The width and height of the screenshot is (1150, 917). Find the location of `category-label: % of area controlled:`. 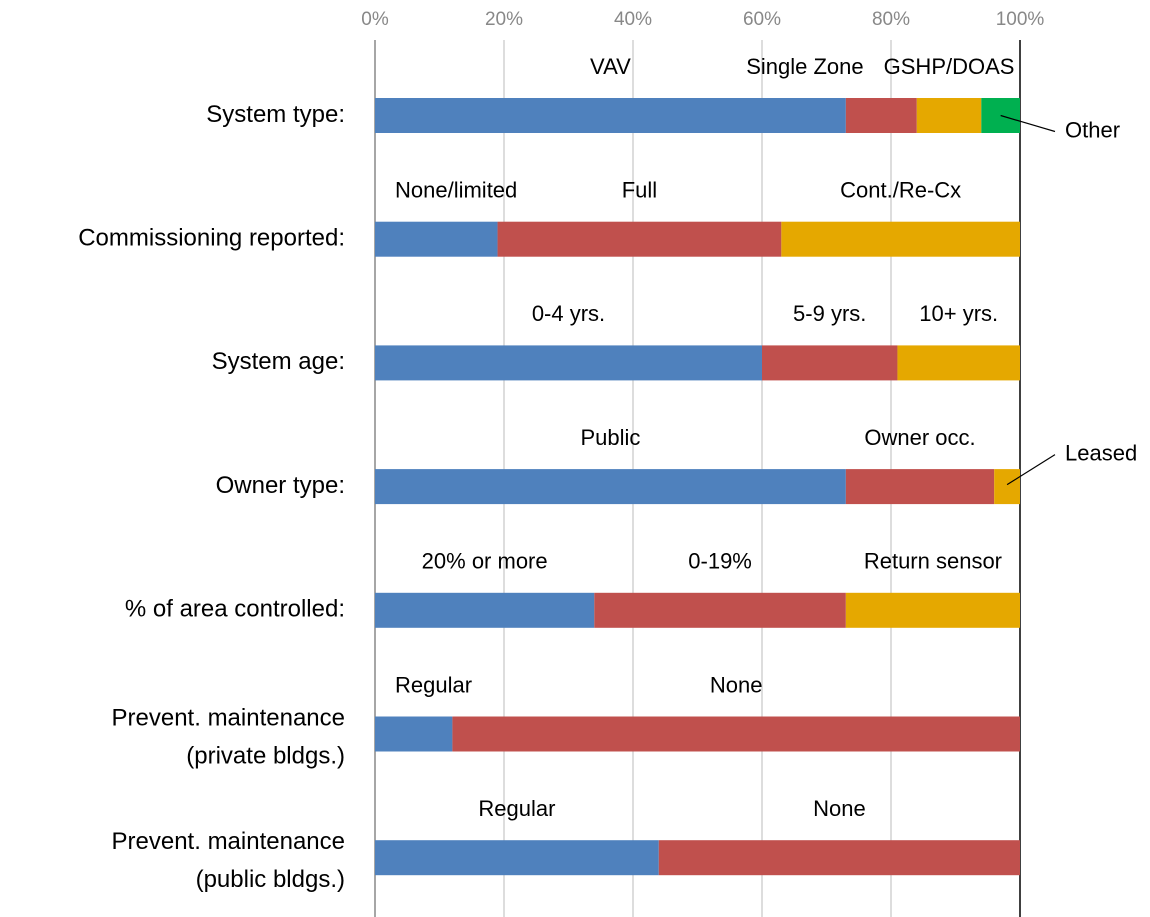

category-label: % of area controlled: is located at coordinates (235, 609).